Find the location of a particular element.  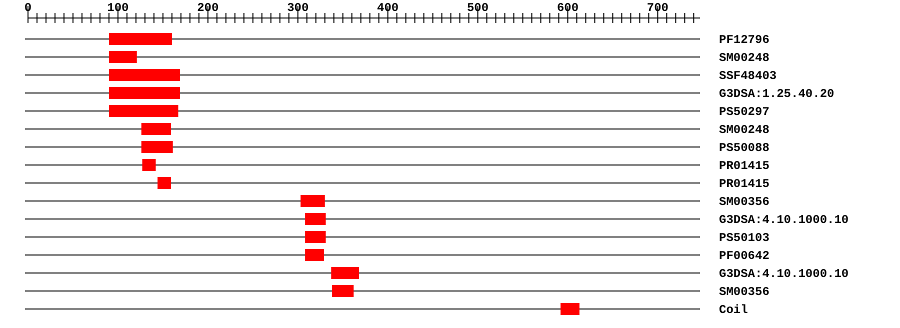

y-tick-label: PS50103 is located at coordinates (744, 238).